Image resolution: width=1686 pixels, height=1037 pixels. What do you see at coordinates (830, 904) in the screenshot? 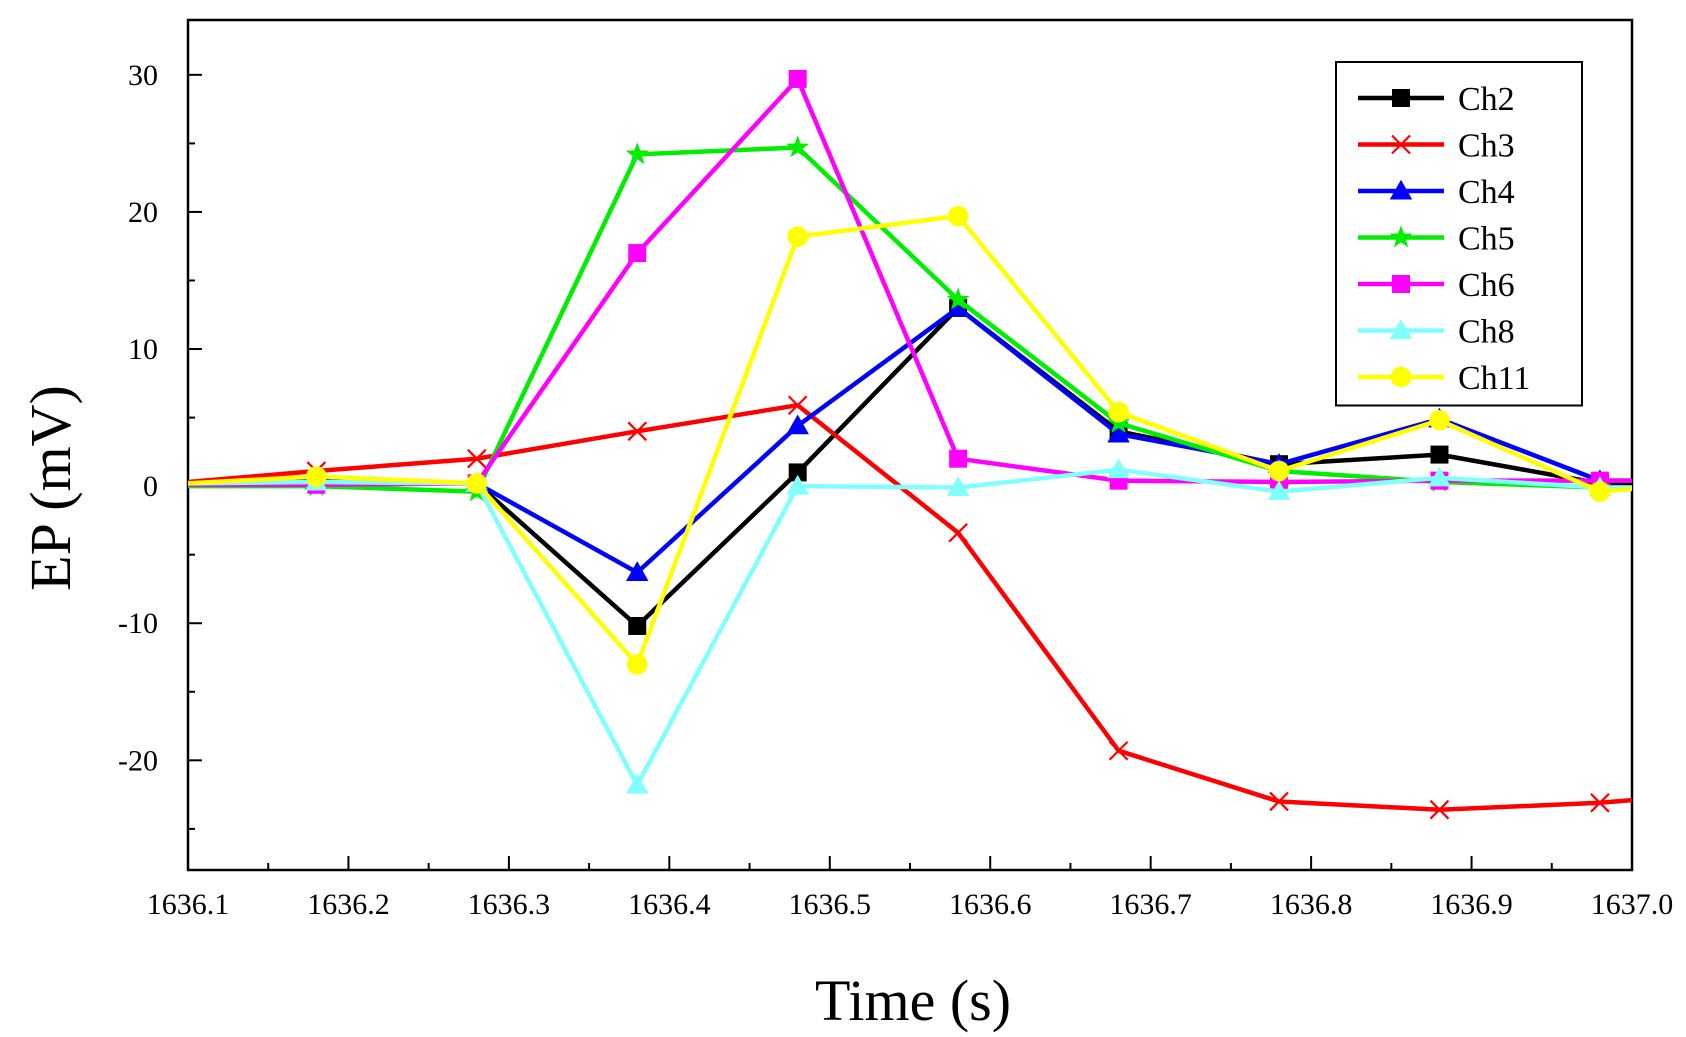
I see `x-tick-label: 1636.5` at bounding box center [830, 904].